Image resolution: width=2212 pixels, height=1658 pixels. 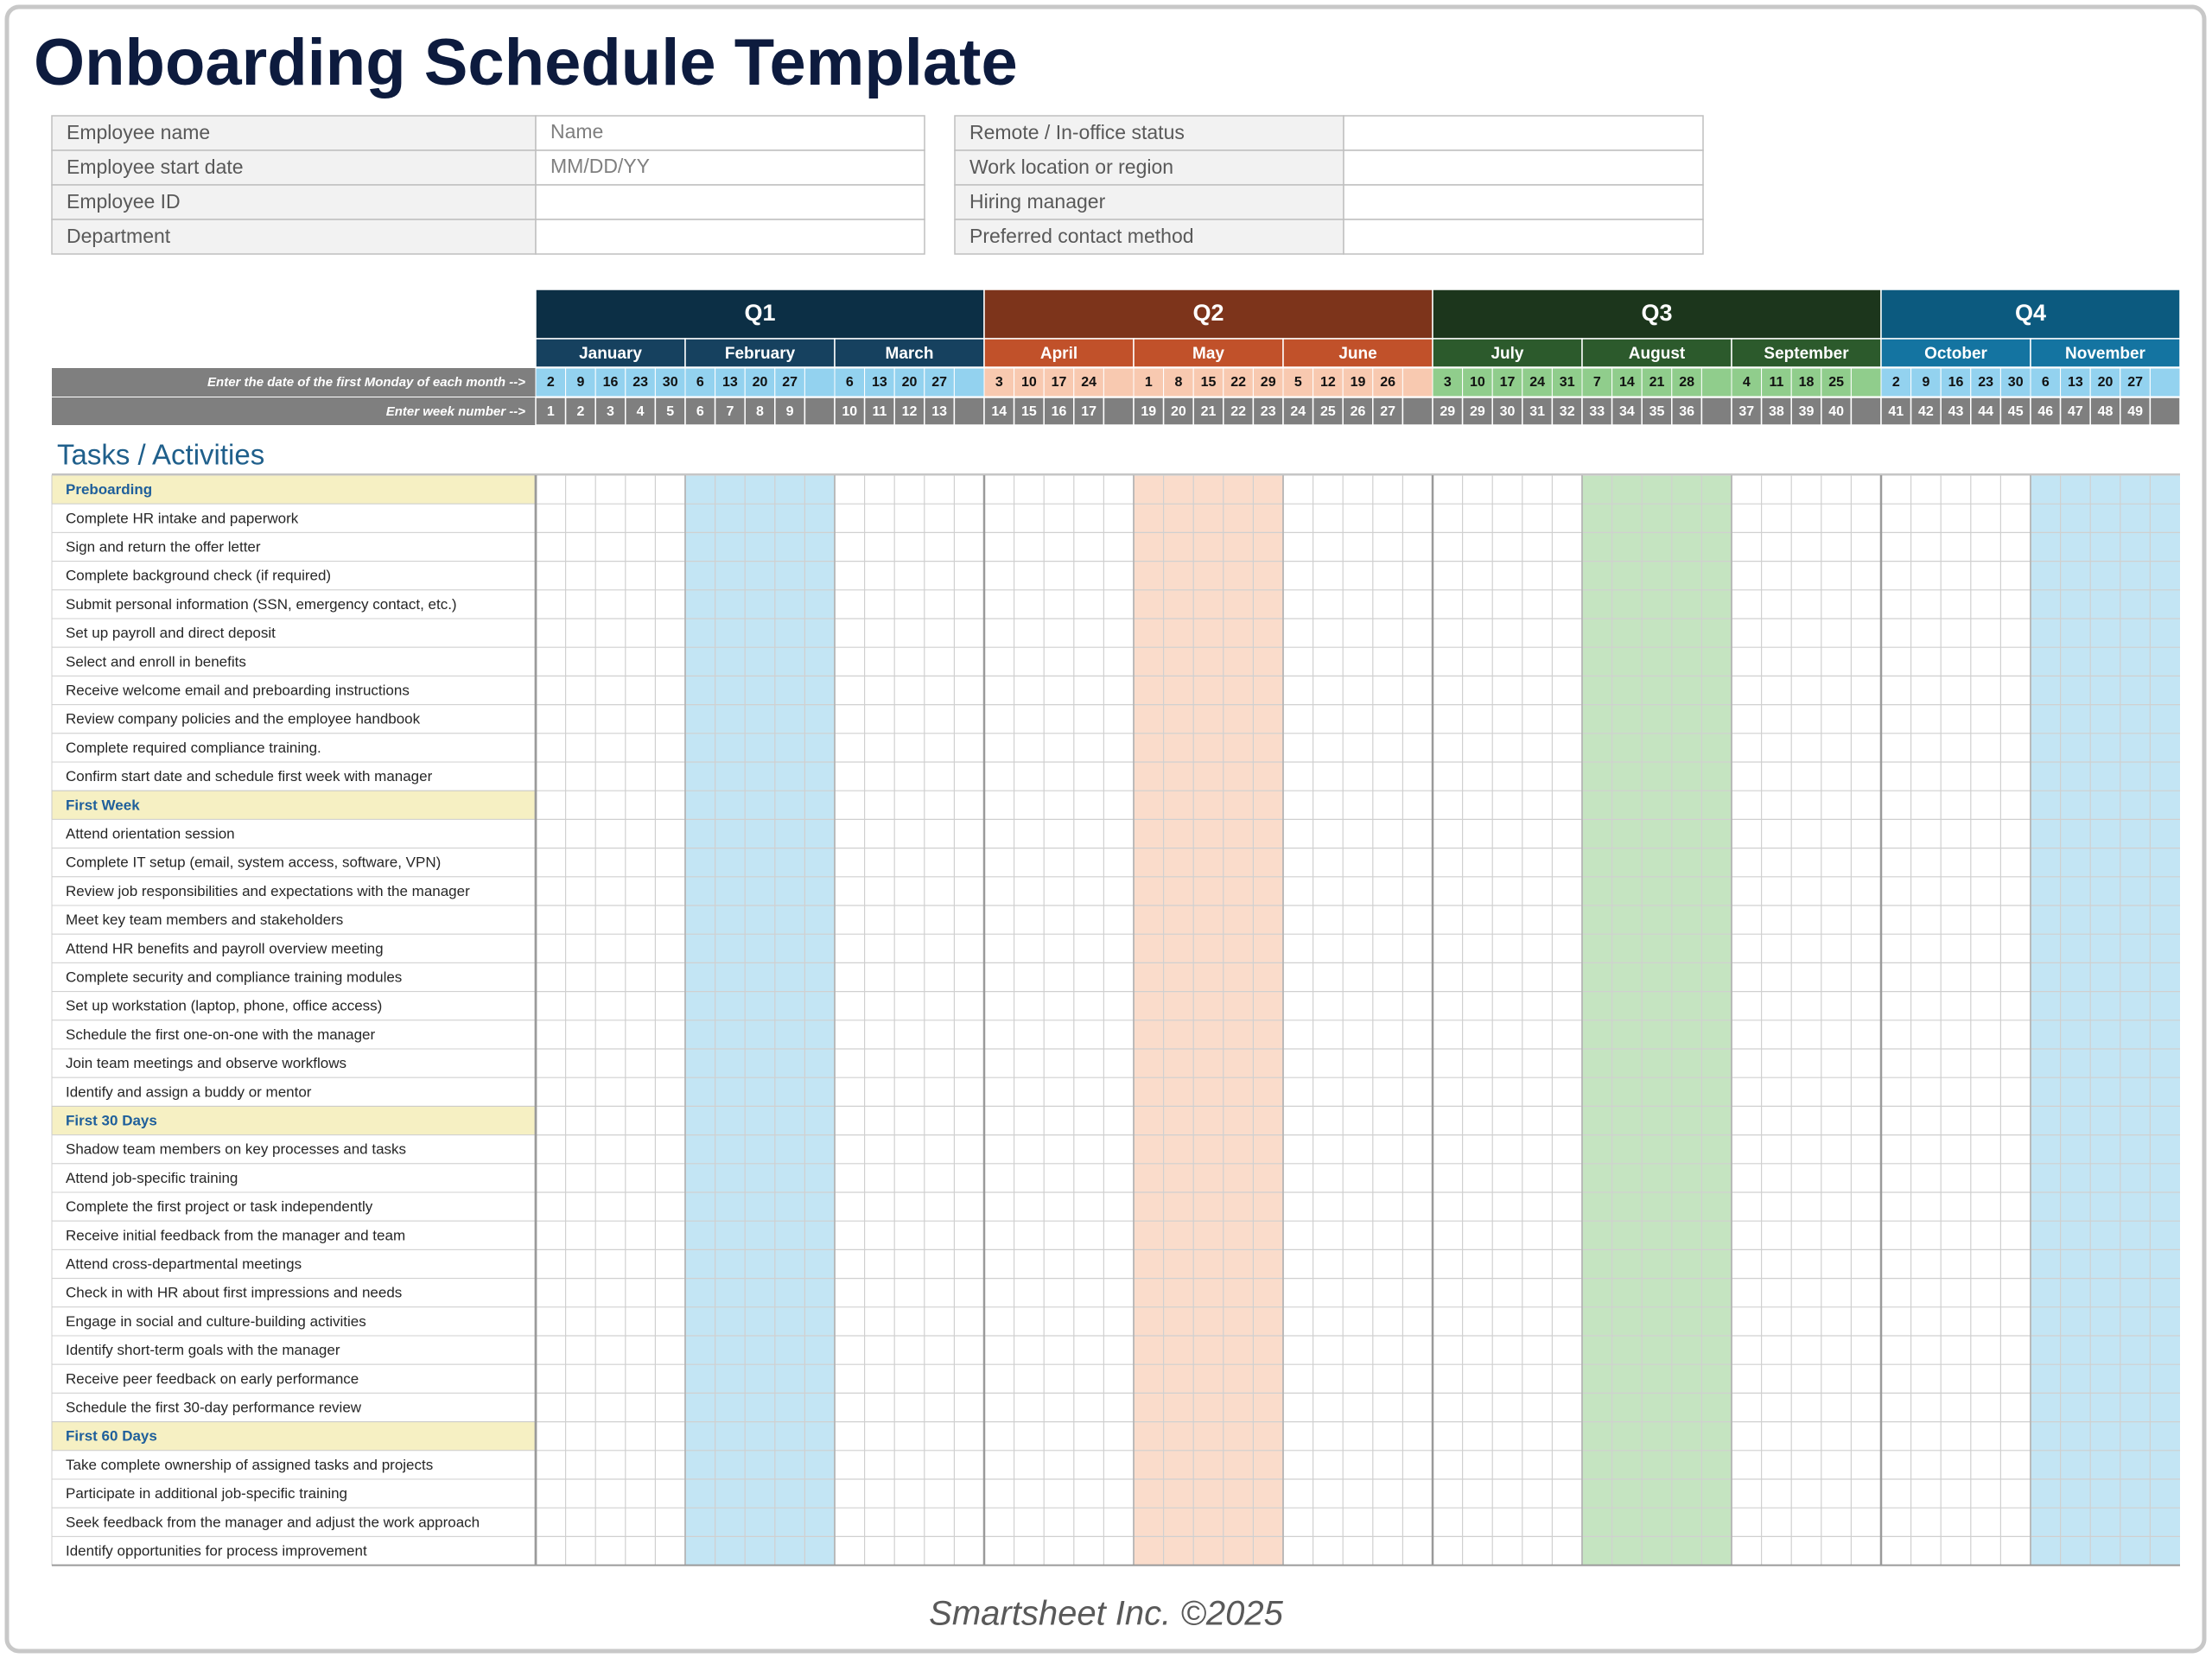 I want to click on date: 31, so click(x=1567, y=382).